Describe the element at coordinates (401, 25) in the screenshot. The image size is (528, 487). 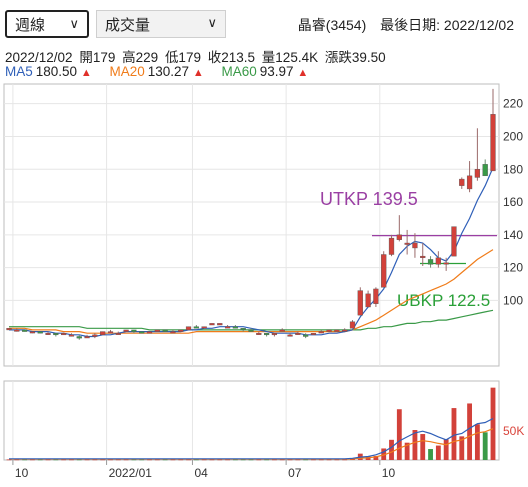
I see `stock-info: 晶睿(3454) 最後日期: 2022/12/02` at that location.